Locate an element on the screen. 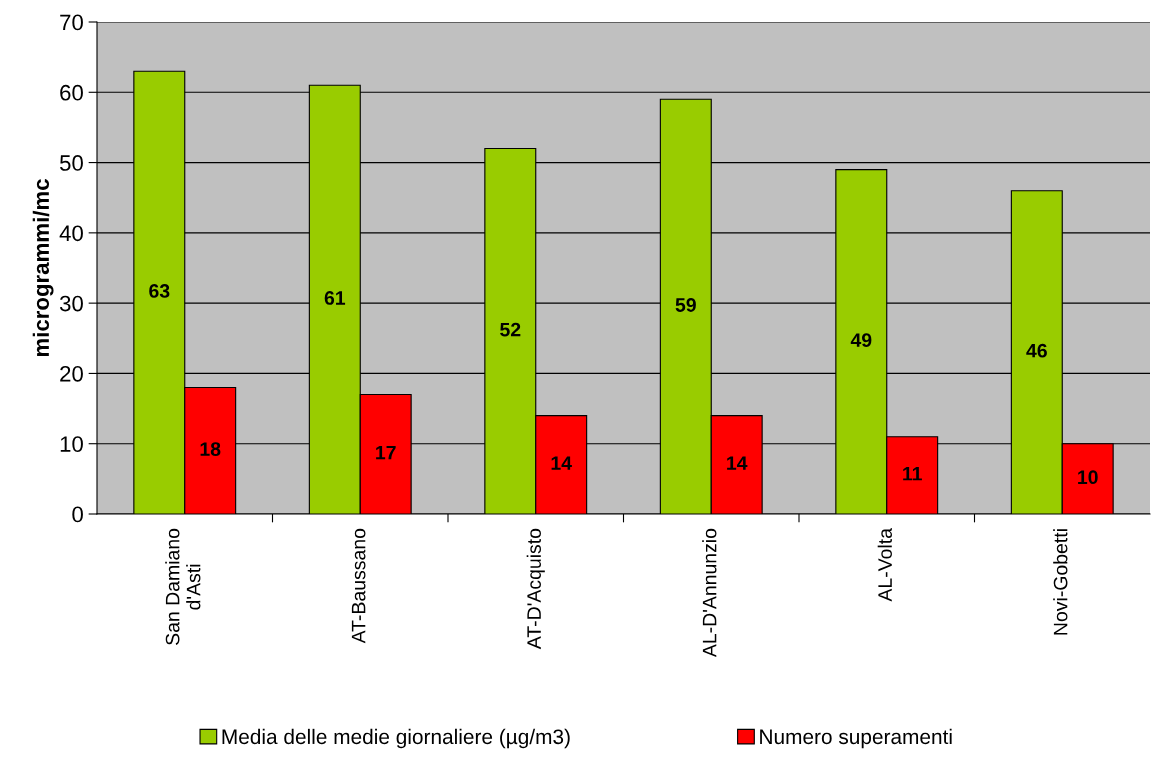  y-tick-label: 30 is located at coordinates (71, 303).